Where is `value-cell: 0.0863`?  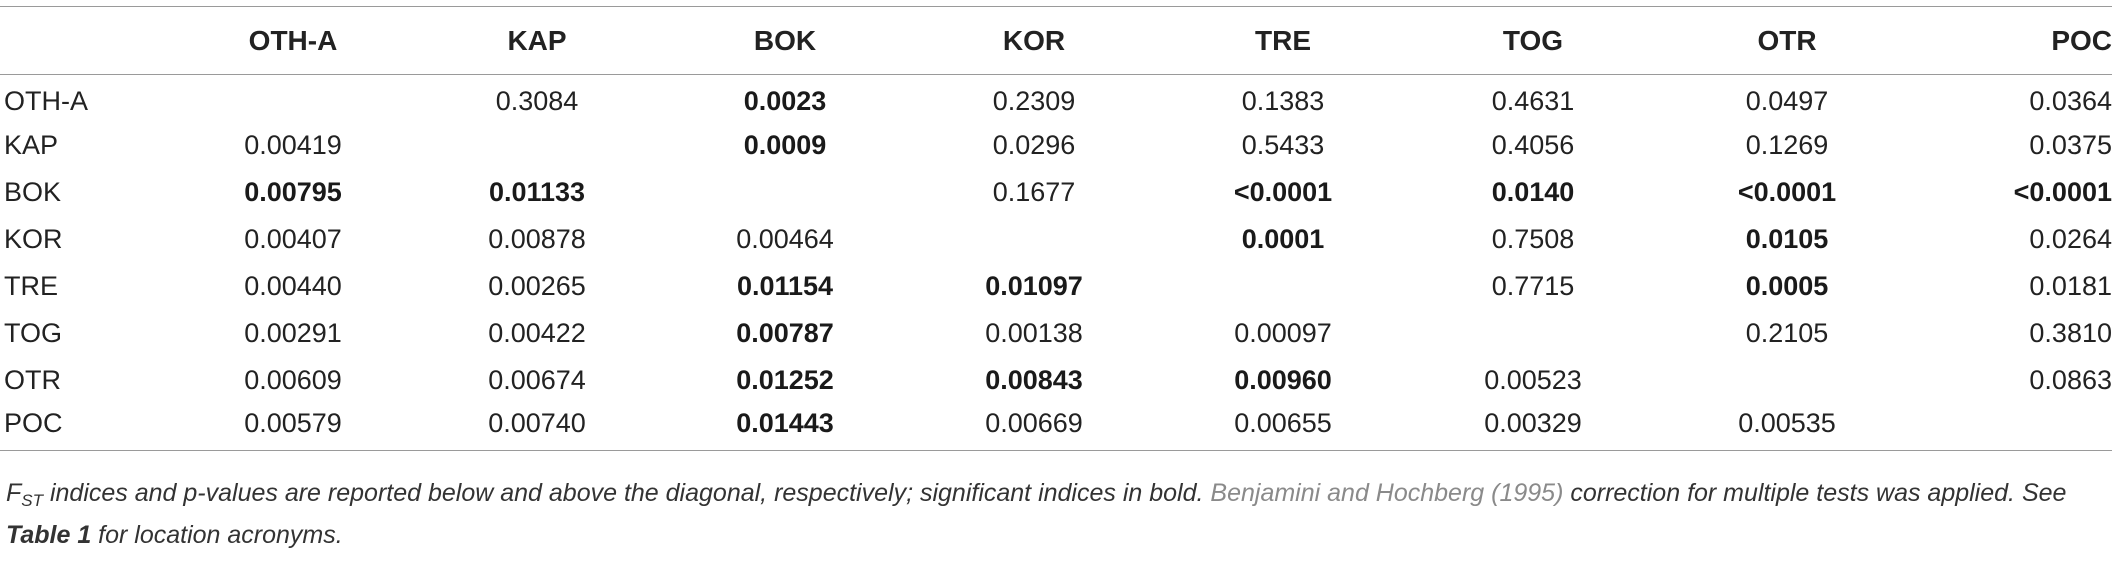
value-cell: 0.0863 is located at coordinates (2070, 379).